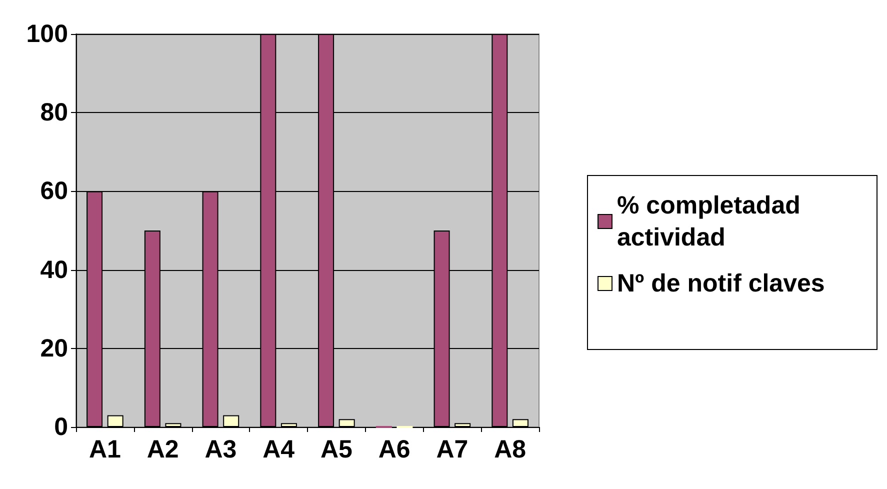 This screenshot has width=887, height=489. What do you see at coordinates (54, 270) in the screenshot?
I see `y-tick-label: 40` at bounding box center [54, 270].